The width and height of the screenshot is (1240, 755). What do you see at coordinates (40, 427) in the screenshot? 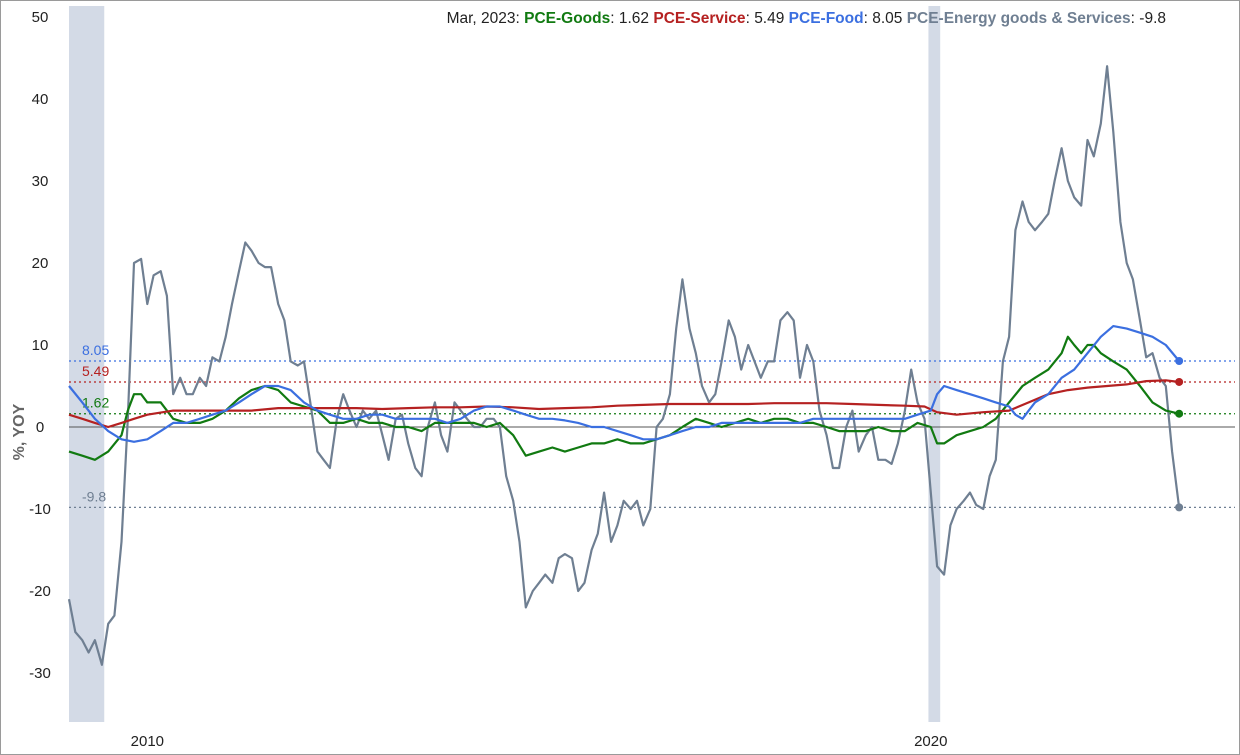
I see `y-tick-label: 0` at bounding box center [40, 427].